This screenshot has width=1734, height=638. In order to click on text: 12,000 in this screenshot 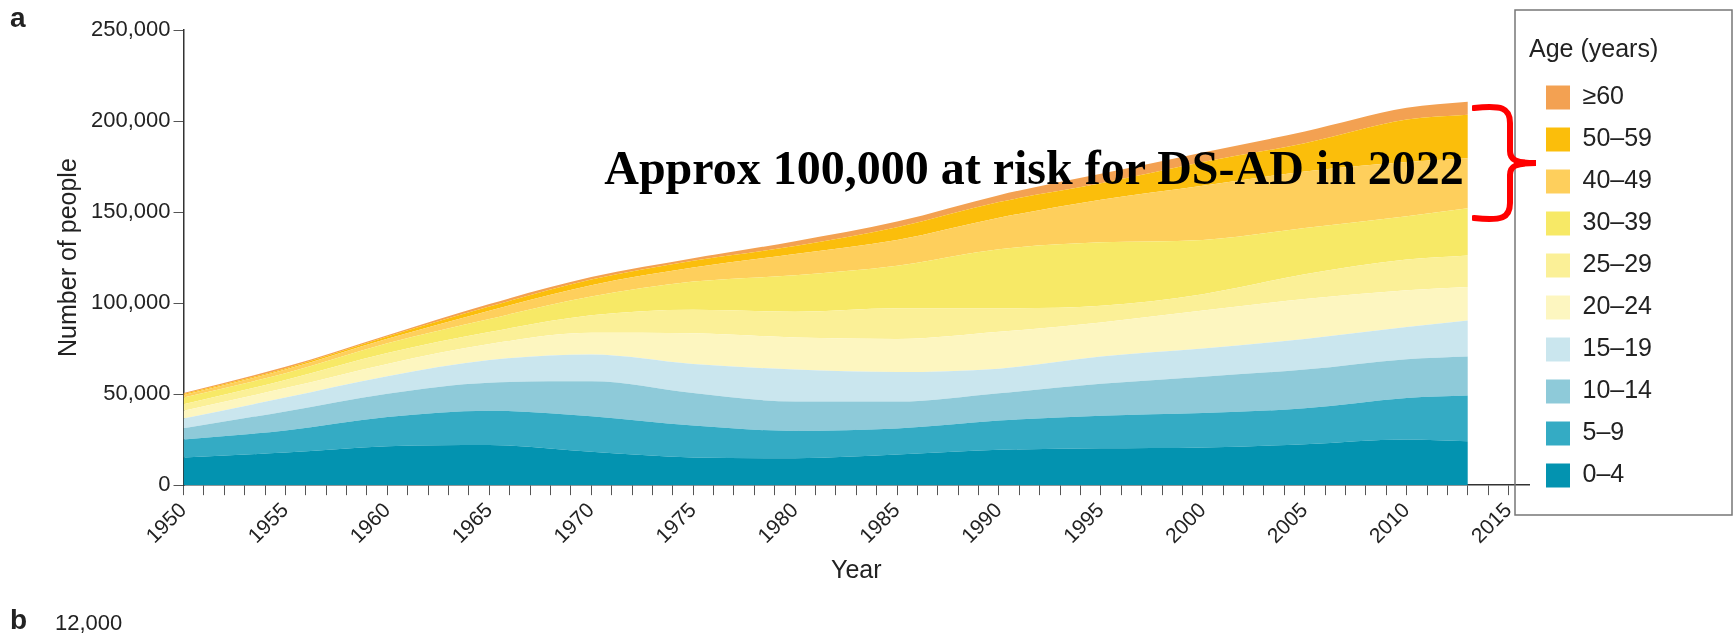, I will do `click(89, 623)`.